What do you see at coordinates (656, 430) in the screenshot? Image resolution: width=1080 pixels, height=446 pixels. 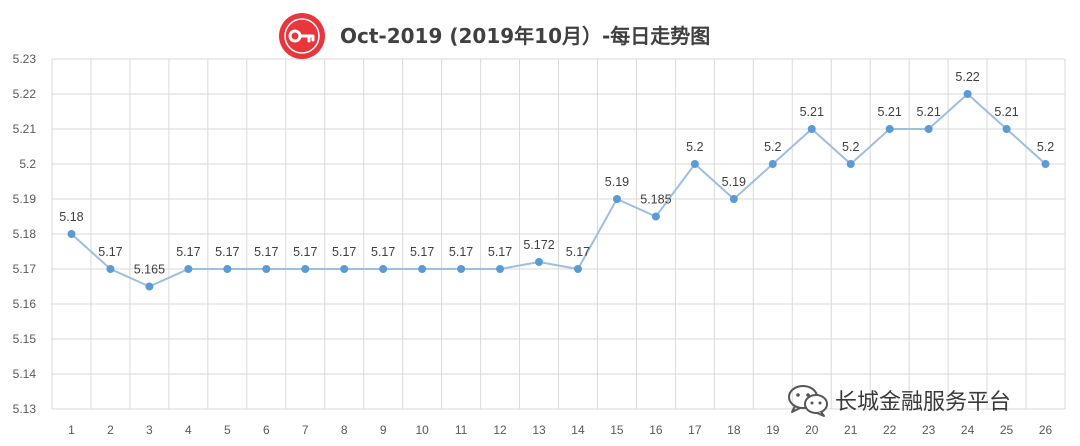 I see `x-tick-label: 16` at bounding box center [656, 430].